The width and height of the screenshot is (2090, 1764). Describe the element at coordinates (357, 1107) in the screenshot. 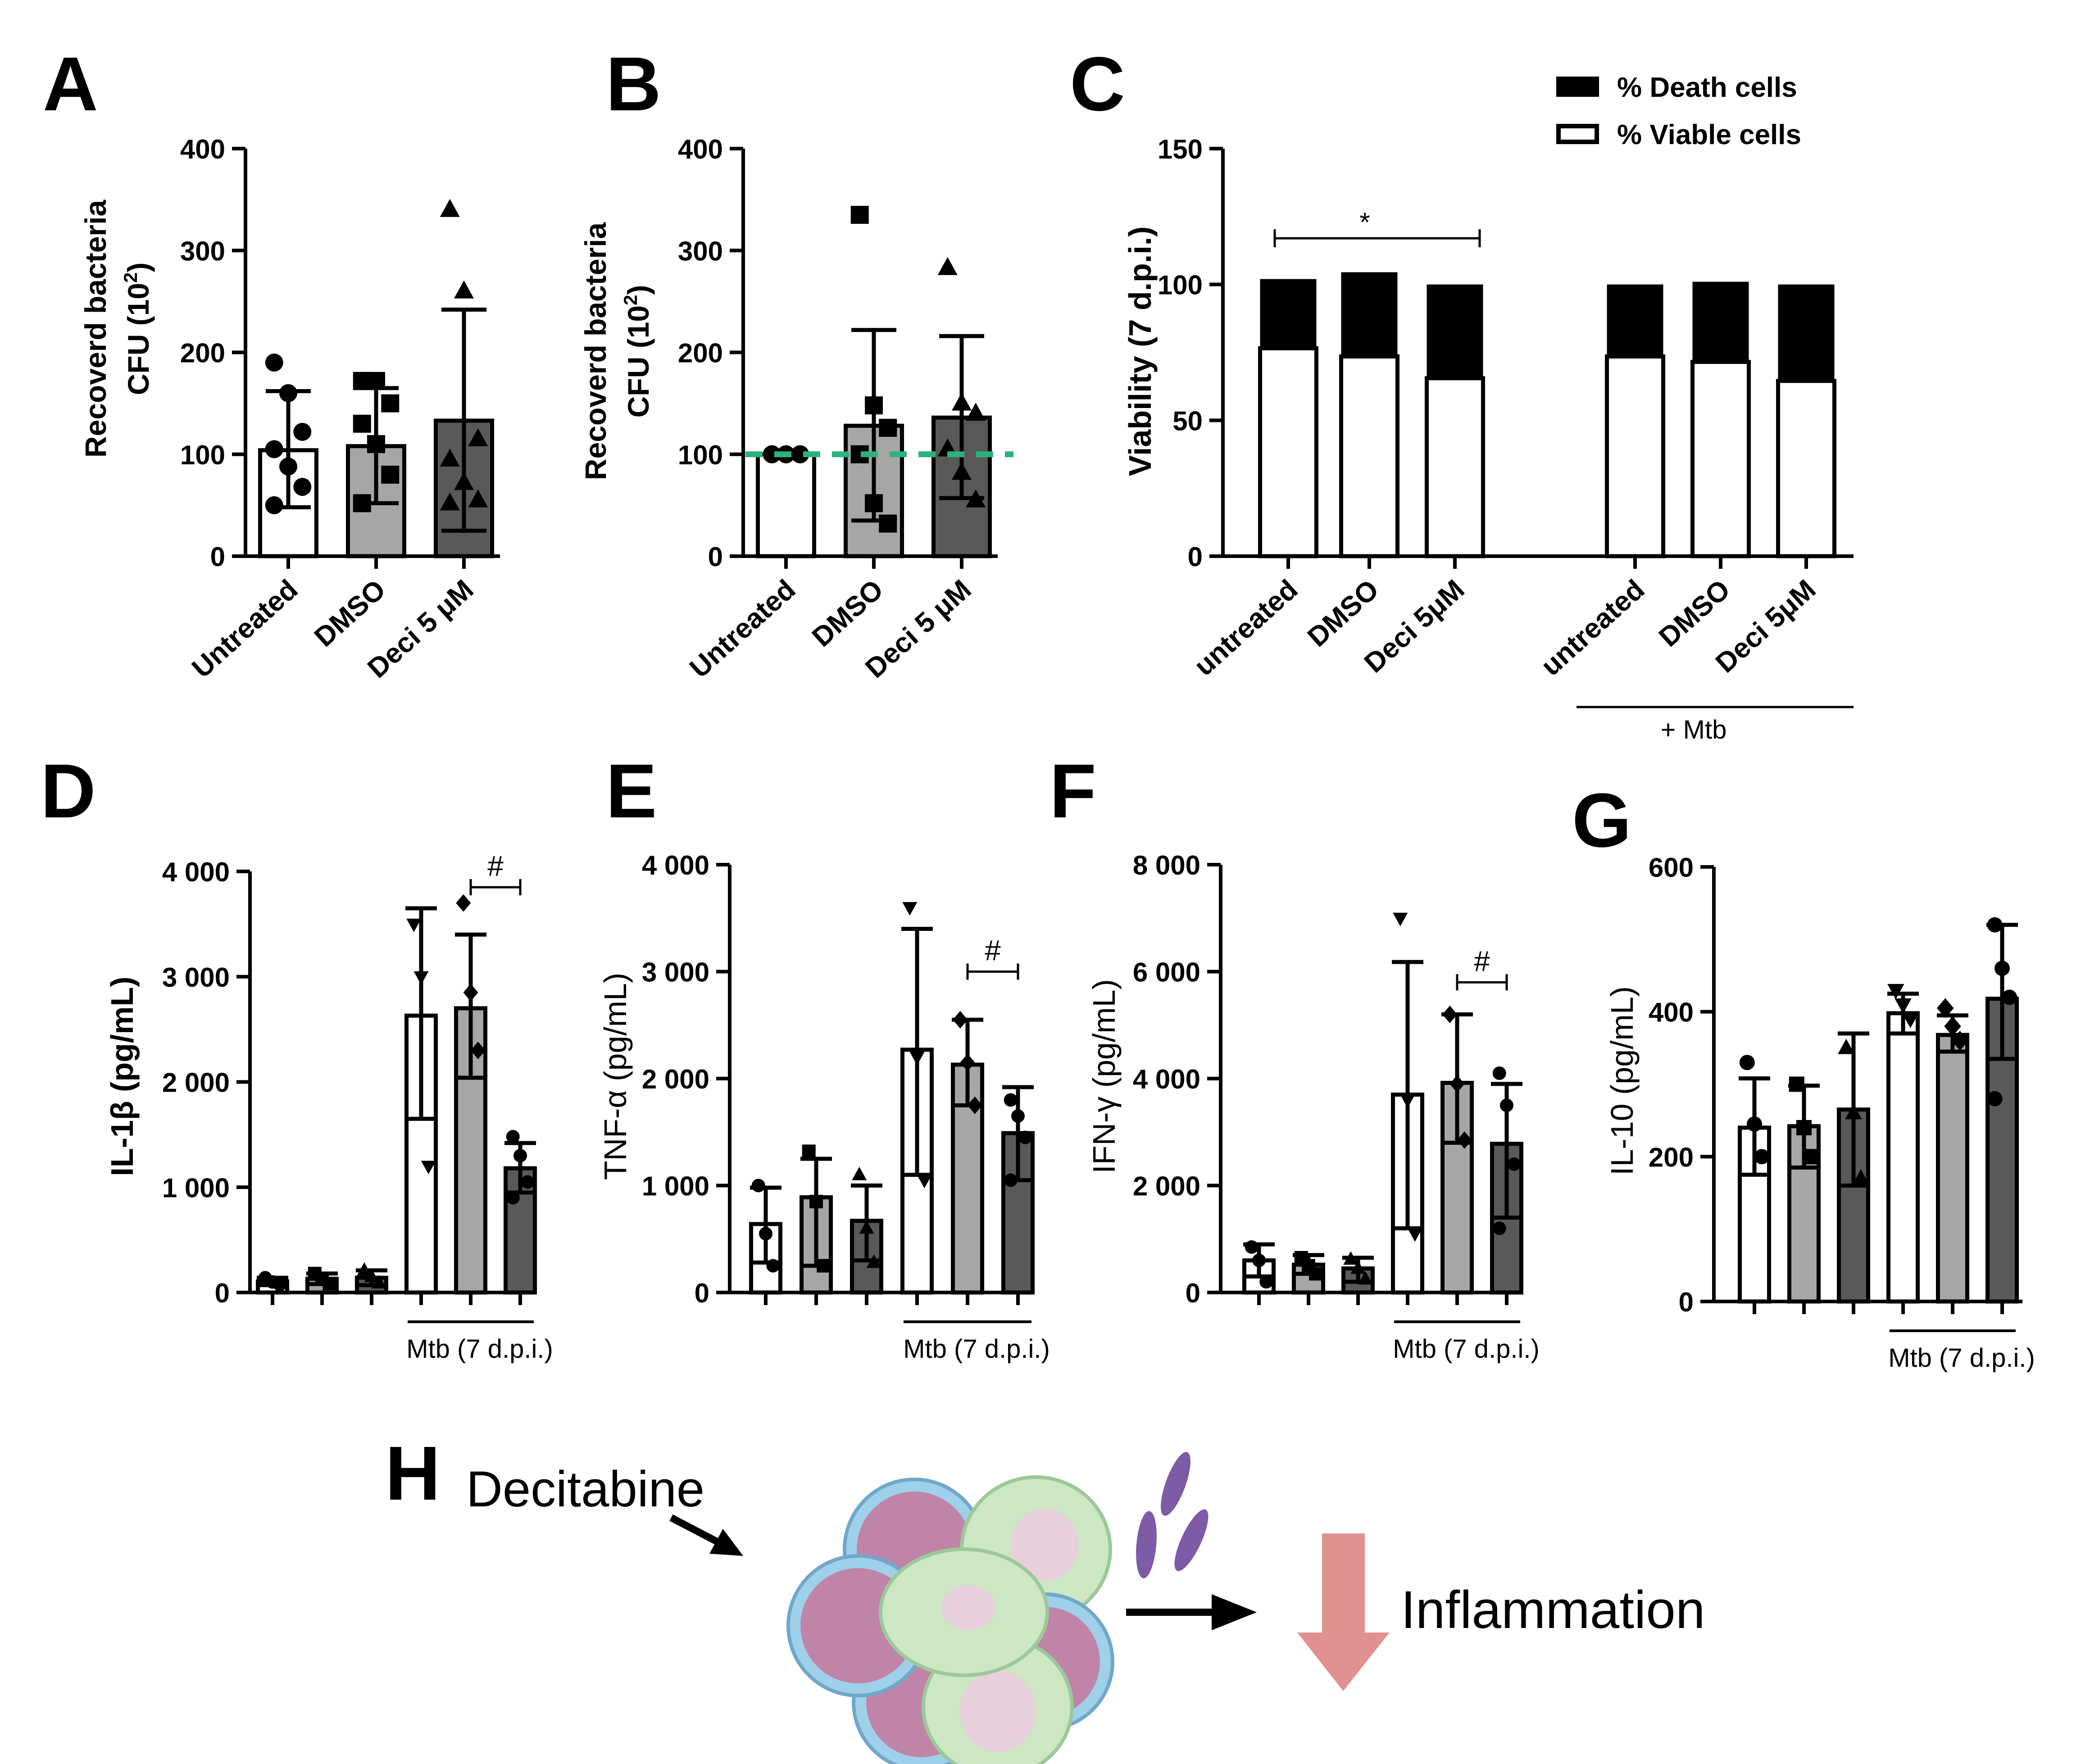

I see `chart-d: 0 1 000 2 000 3 000 4 000 Mtb (7 d.p.i.) #` at that location.